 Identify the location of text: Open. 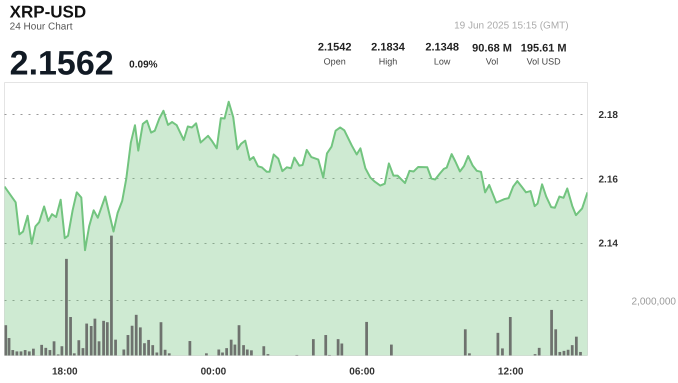
(335, 61).